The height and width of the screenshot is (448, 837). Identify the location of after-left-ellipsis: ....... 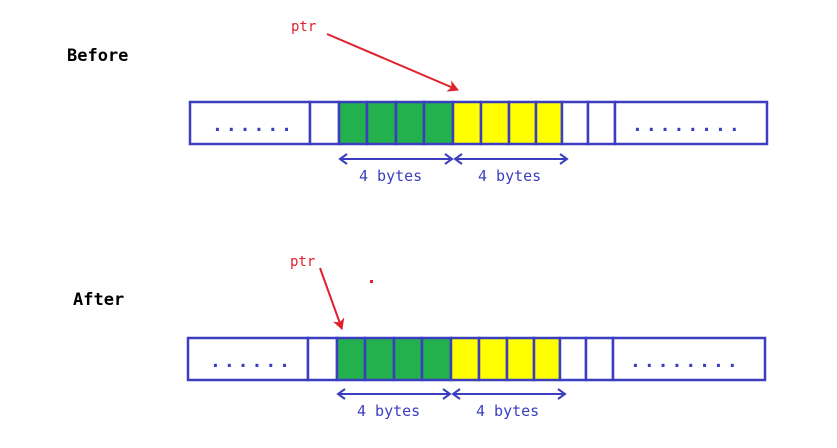
(251, 361).